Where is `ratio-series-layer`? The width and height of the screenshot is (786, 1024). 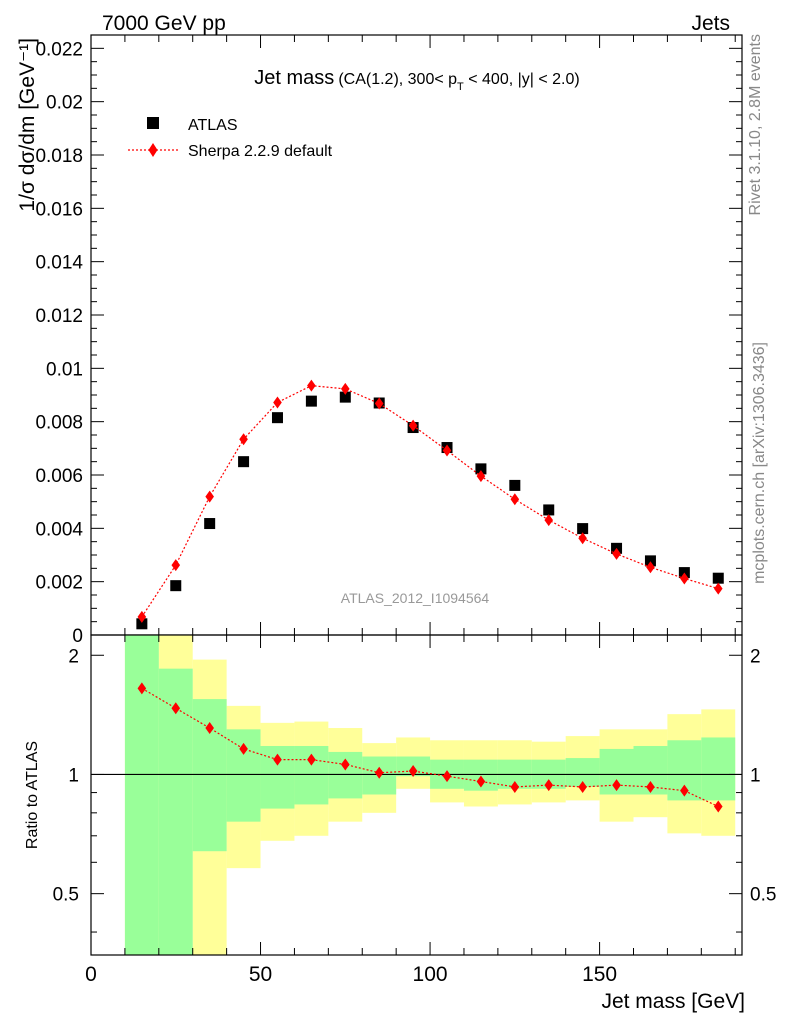 ratio-series-layer is located at coordinates (430, 747).